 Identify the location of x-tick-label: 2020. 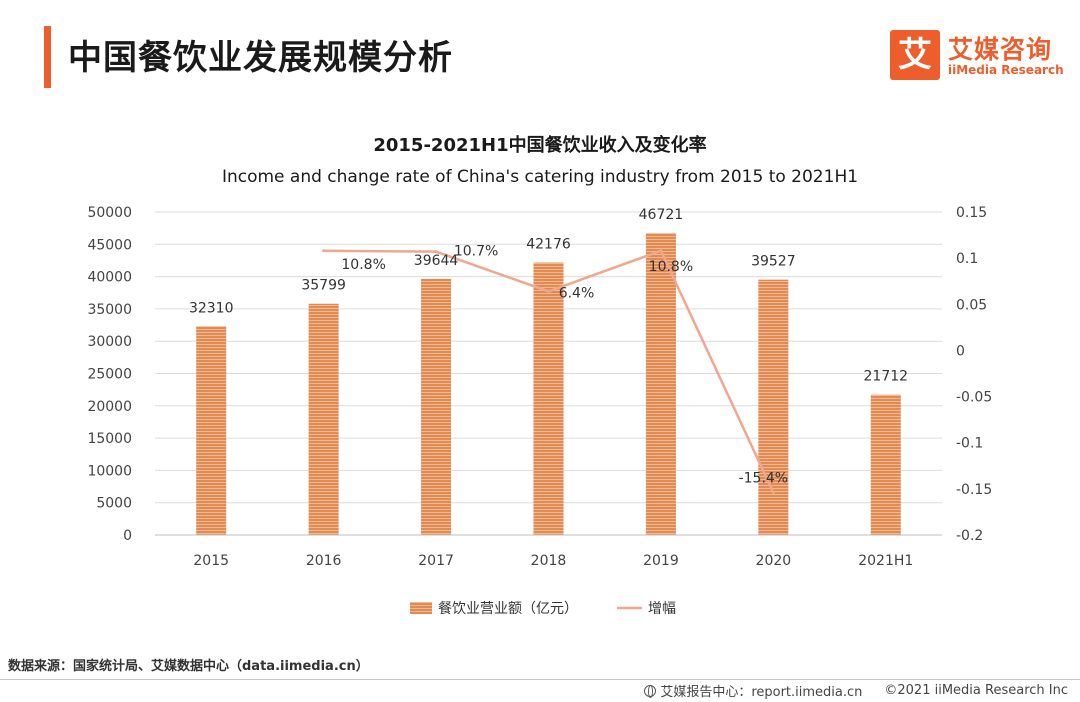
(774, 561).